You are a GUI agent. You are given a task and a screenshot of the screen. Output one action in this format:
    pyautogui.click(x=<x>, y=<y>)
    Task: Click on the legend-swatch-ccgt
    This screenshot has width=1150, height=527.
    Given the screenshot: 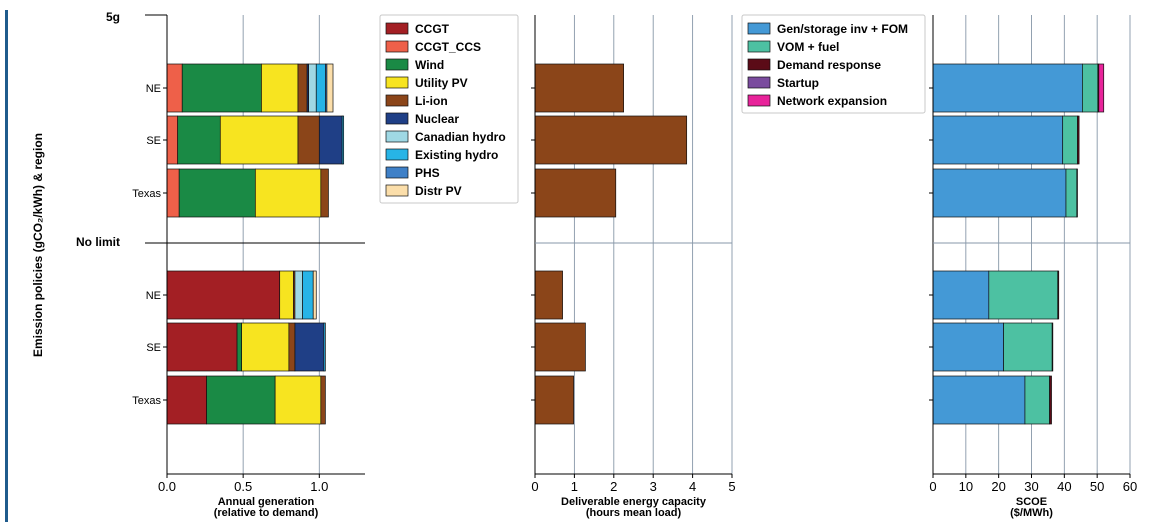 What is the action you would take?
    pyautogui.click(x=397, y=28)
    